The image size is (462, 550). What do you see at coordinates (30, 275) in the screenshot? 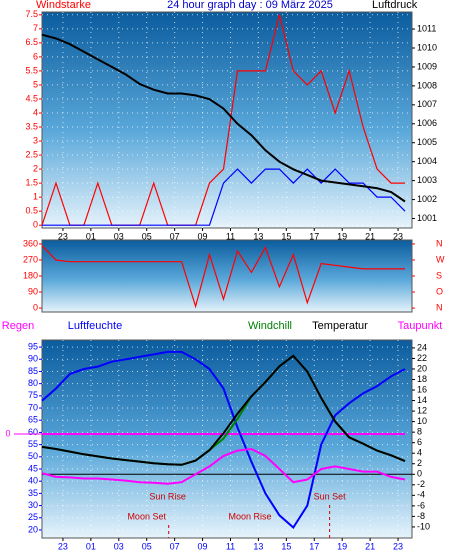
I see `y-tick-label: 180` at bounding box center [30, 275].